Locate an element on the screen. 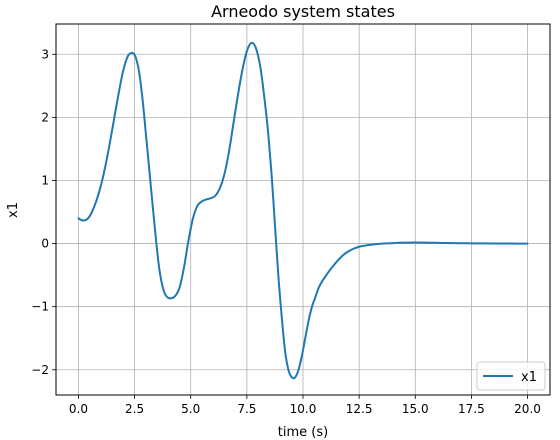  x-tick-label: 12.5 is located at coordinates (359, 409).